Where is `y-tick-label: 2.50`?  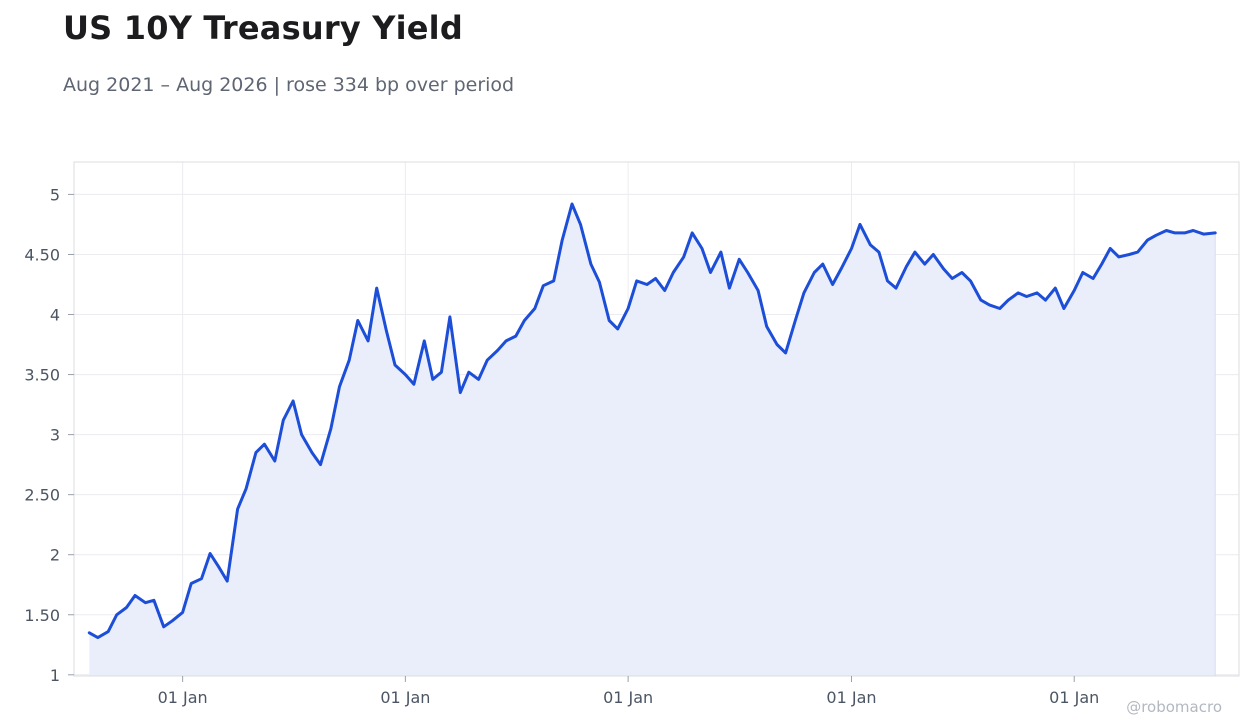
y-tick-label: 2.50 is located at coordinates (42, 495).